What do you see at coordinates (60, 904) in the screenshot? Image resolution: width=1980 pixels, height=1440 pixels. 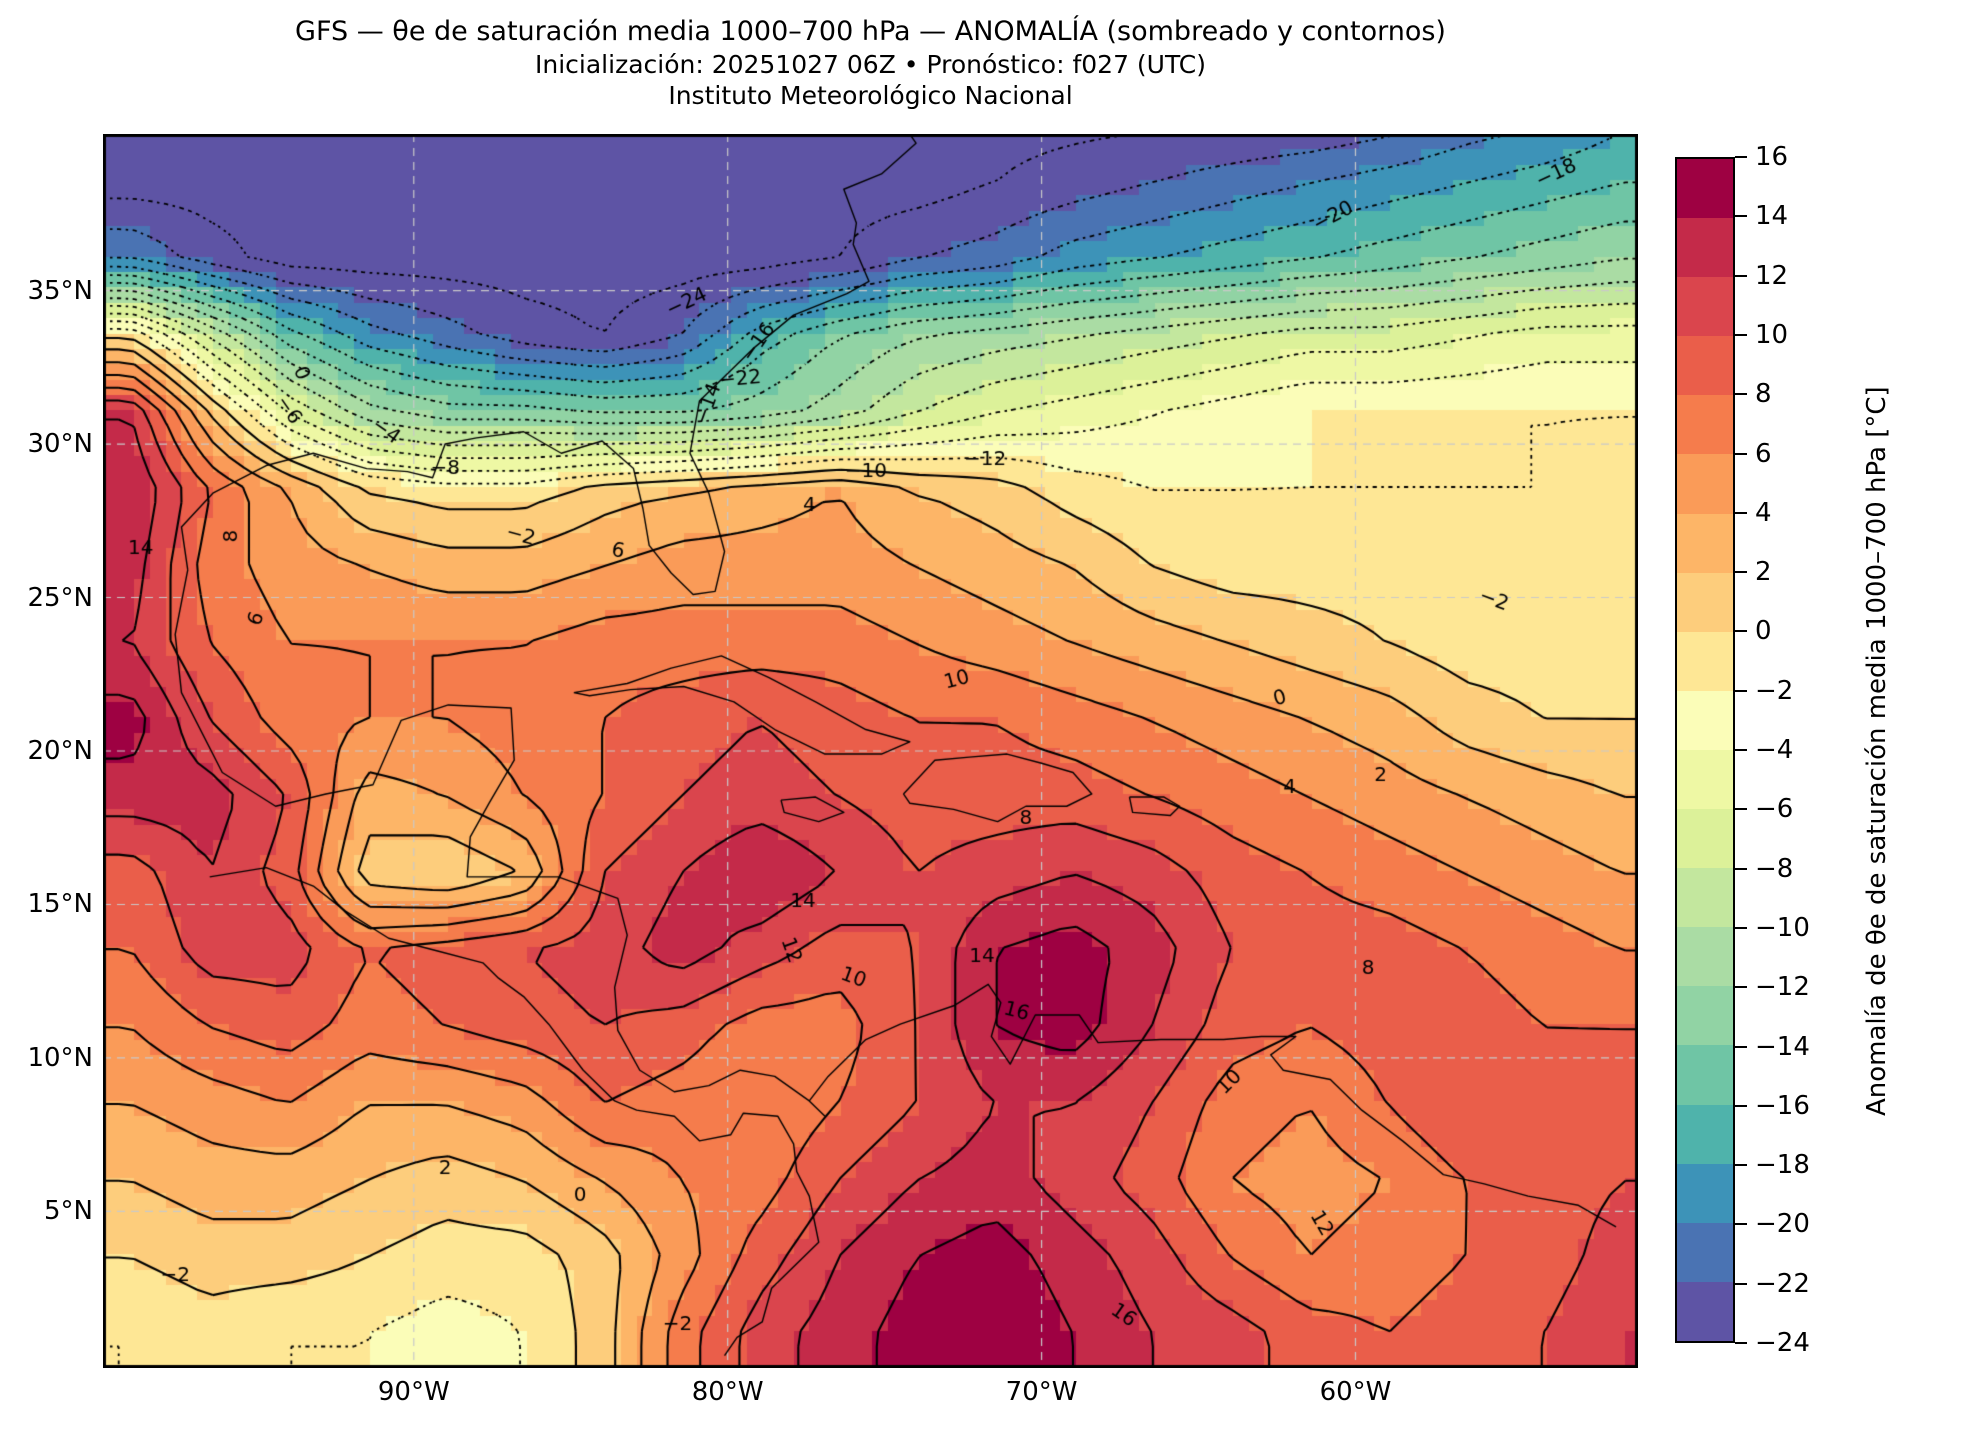 I see `lat-tick-label: 15°N` at bounding box center [60, 904].